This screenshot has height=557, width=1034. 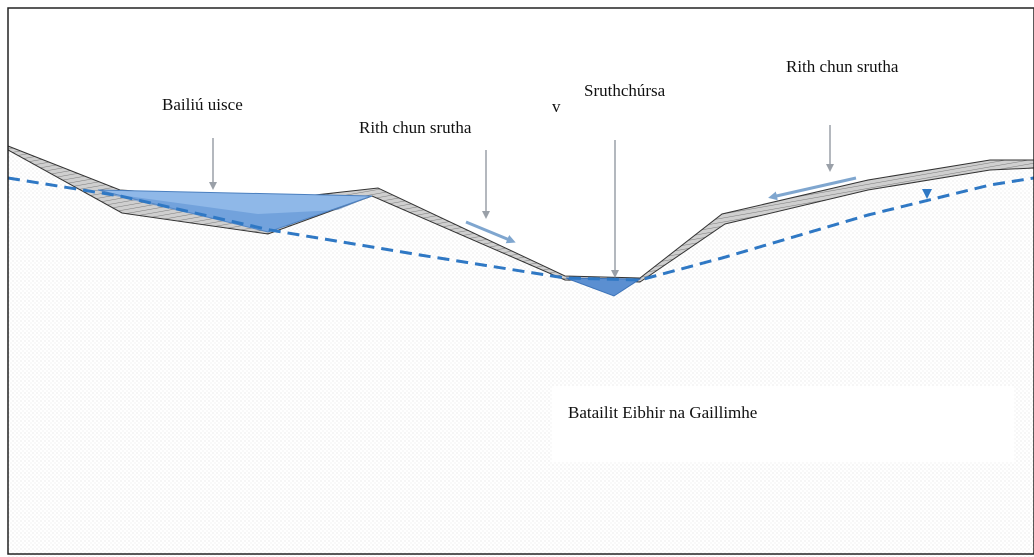 What do you see at coordinates (842, 66) in the screenshot?
I see `runoff-right-label: Rith chun srutha` at bounding box center [842, 66].